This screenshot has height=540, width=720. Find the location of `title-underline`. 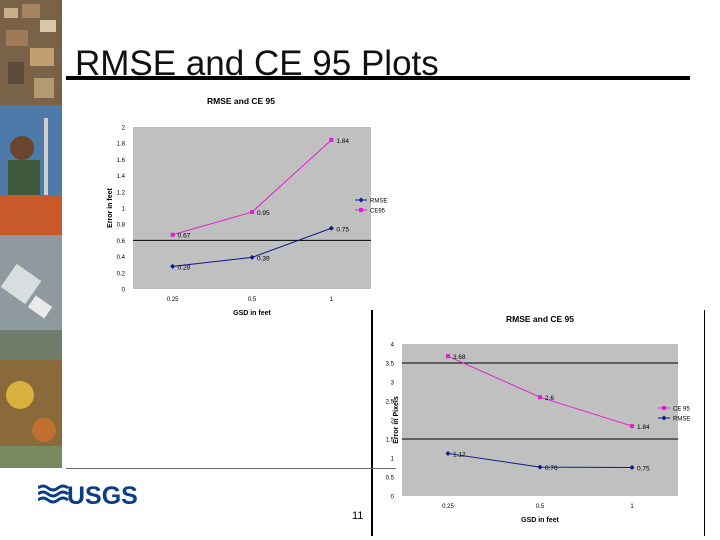

title-underline is located at coordinates (378, 78).